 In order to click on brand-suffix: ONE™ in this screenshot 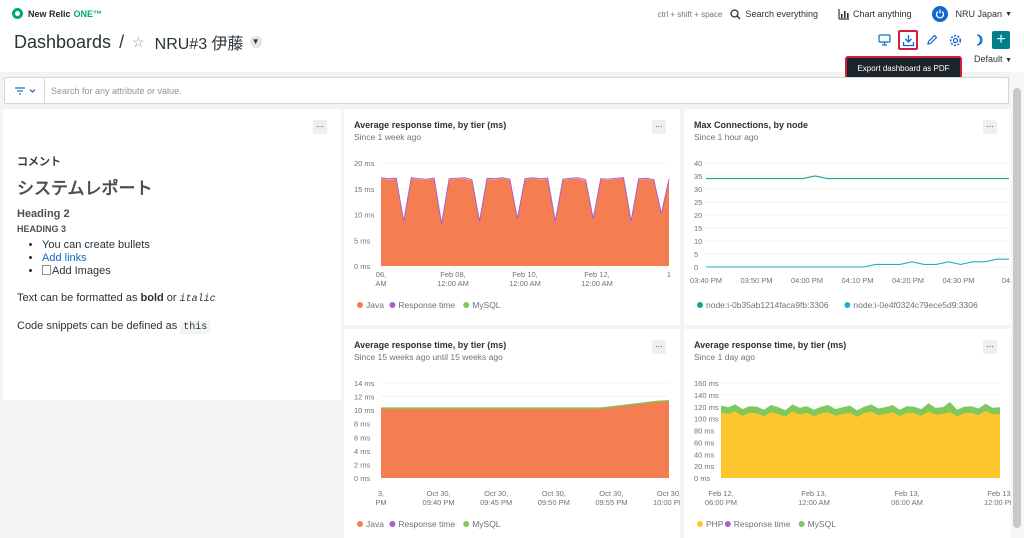, I will do `click(88, 13)`.